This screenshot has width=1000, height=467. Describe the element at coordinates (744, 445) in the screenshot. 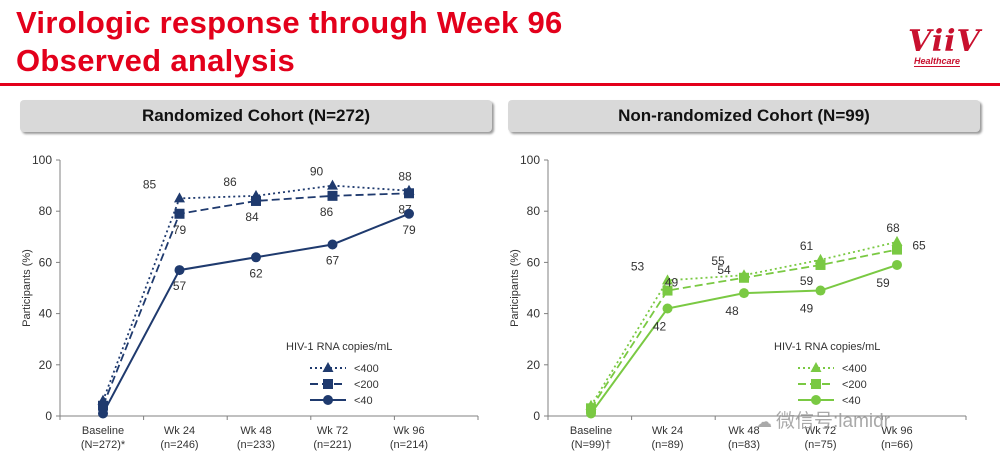

I see `x-tick-label: (n=83)` at that location.